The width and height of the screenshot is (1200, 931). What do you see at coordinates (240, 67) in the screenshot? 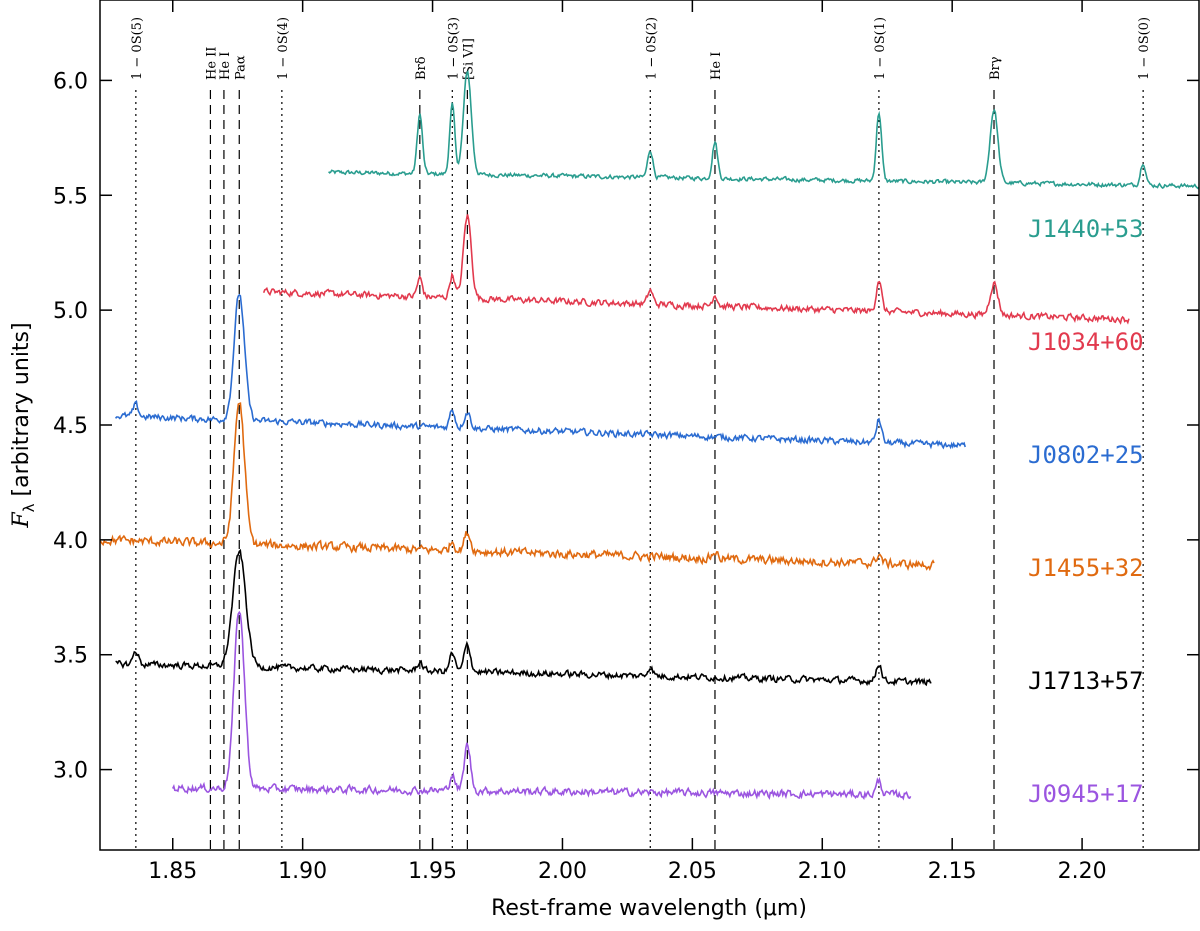
I see `reference-line-label: Paα` at bounding box center [240, 67].